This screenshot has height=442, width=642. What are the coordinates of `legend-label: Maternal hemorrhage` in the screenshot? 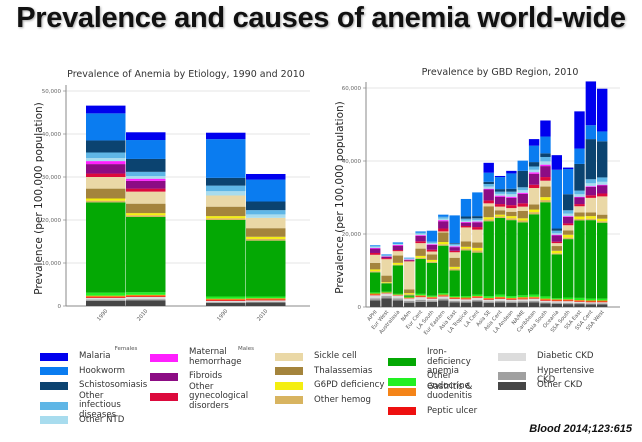 It's located at (215, 357).